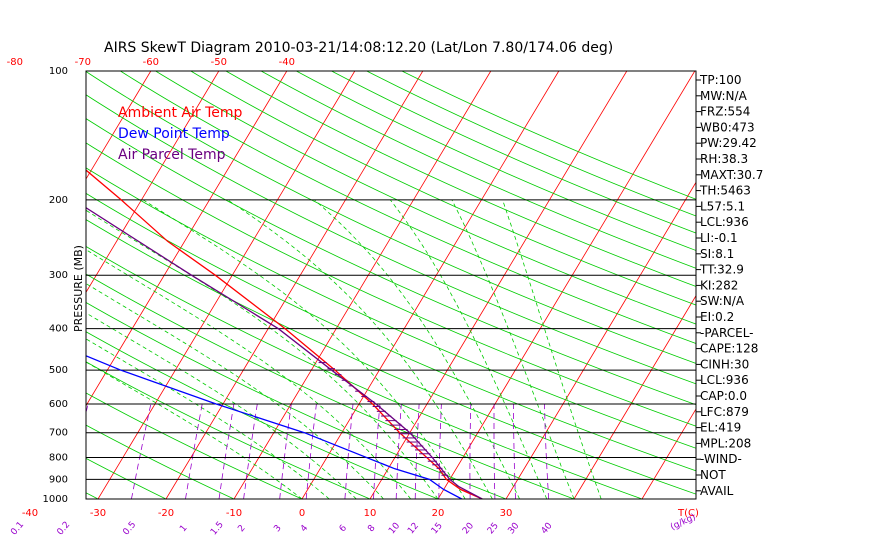 The width and height of the screenshot is (870, 560). What do you see at coordinates (723, 396) in the screenshot?
I see `index-label: CAP:0.0` at bounding box center [723, 396].